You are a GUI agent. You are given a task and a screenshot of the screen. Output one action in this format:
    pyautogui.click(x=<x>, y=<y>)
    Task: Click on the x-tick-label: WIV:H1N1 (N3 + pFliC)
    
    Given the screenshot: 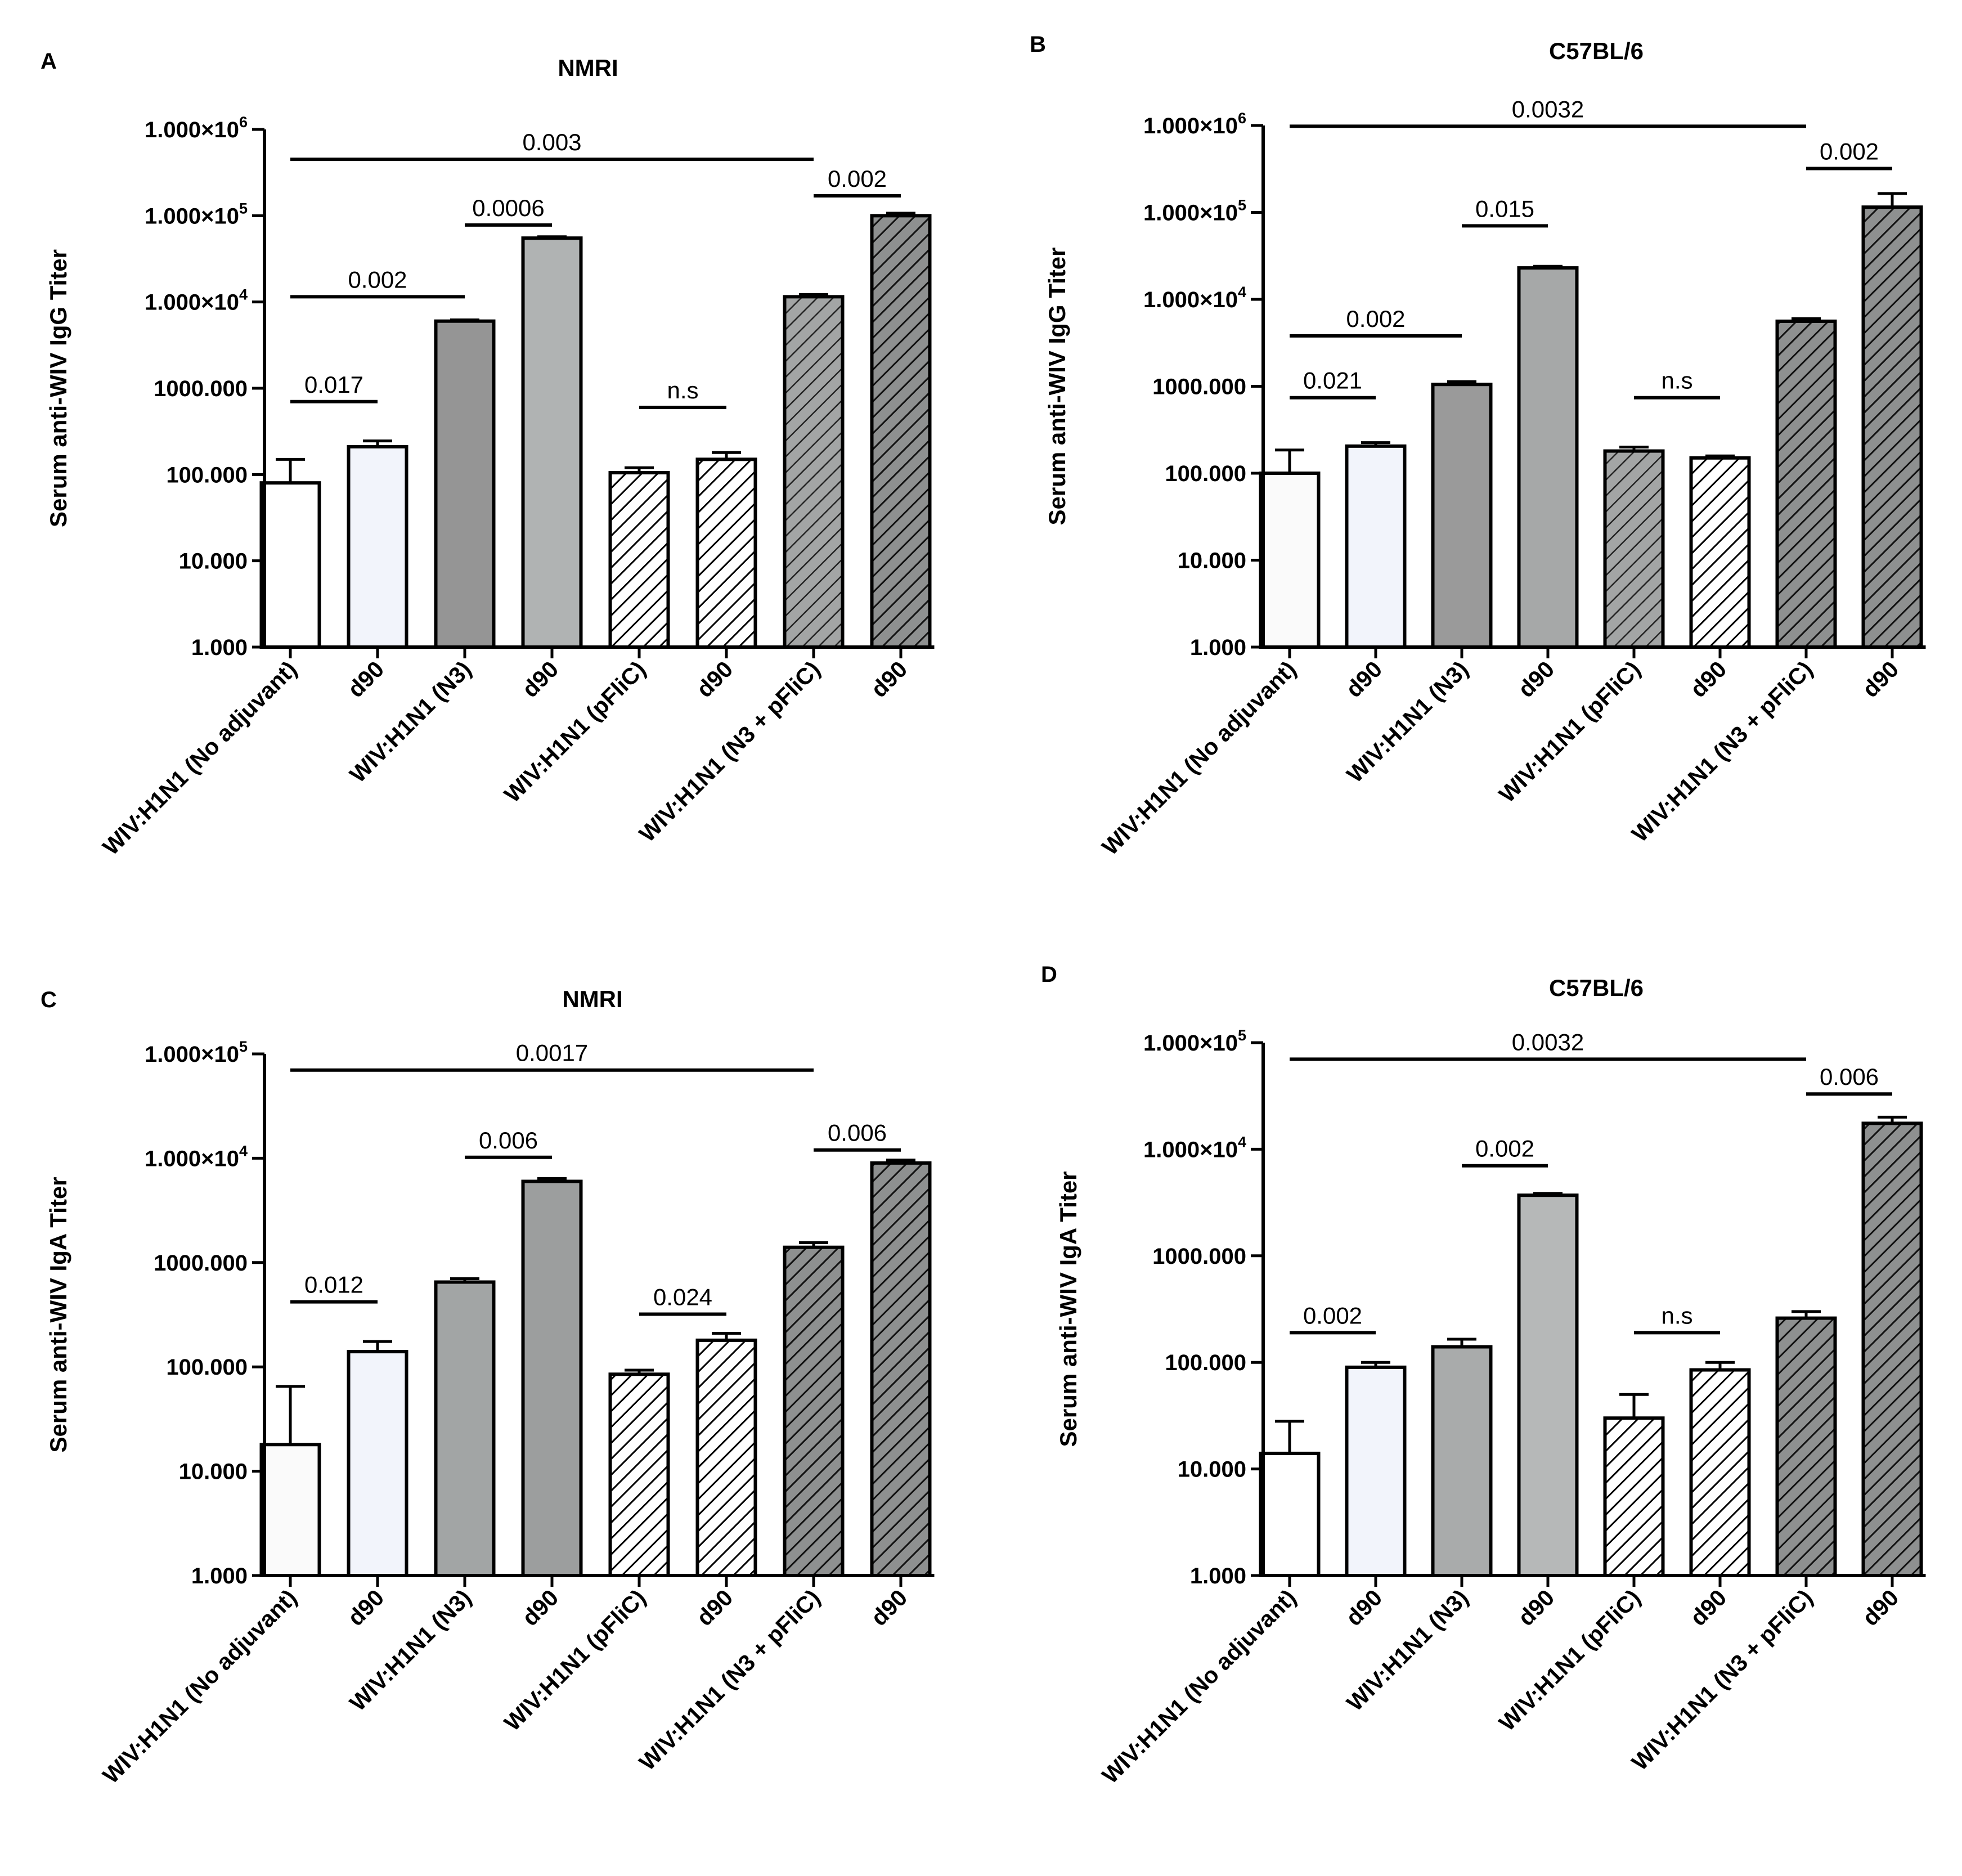 What is the action you would take?
    pyautogui.click(x=1722, y=1680)
    